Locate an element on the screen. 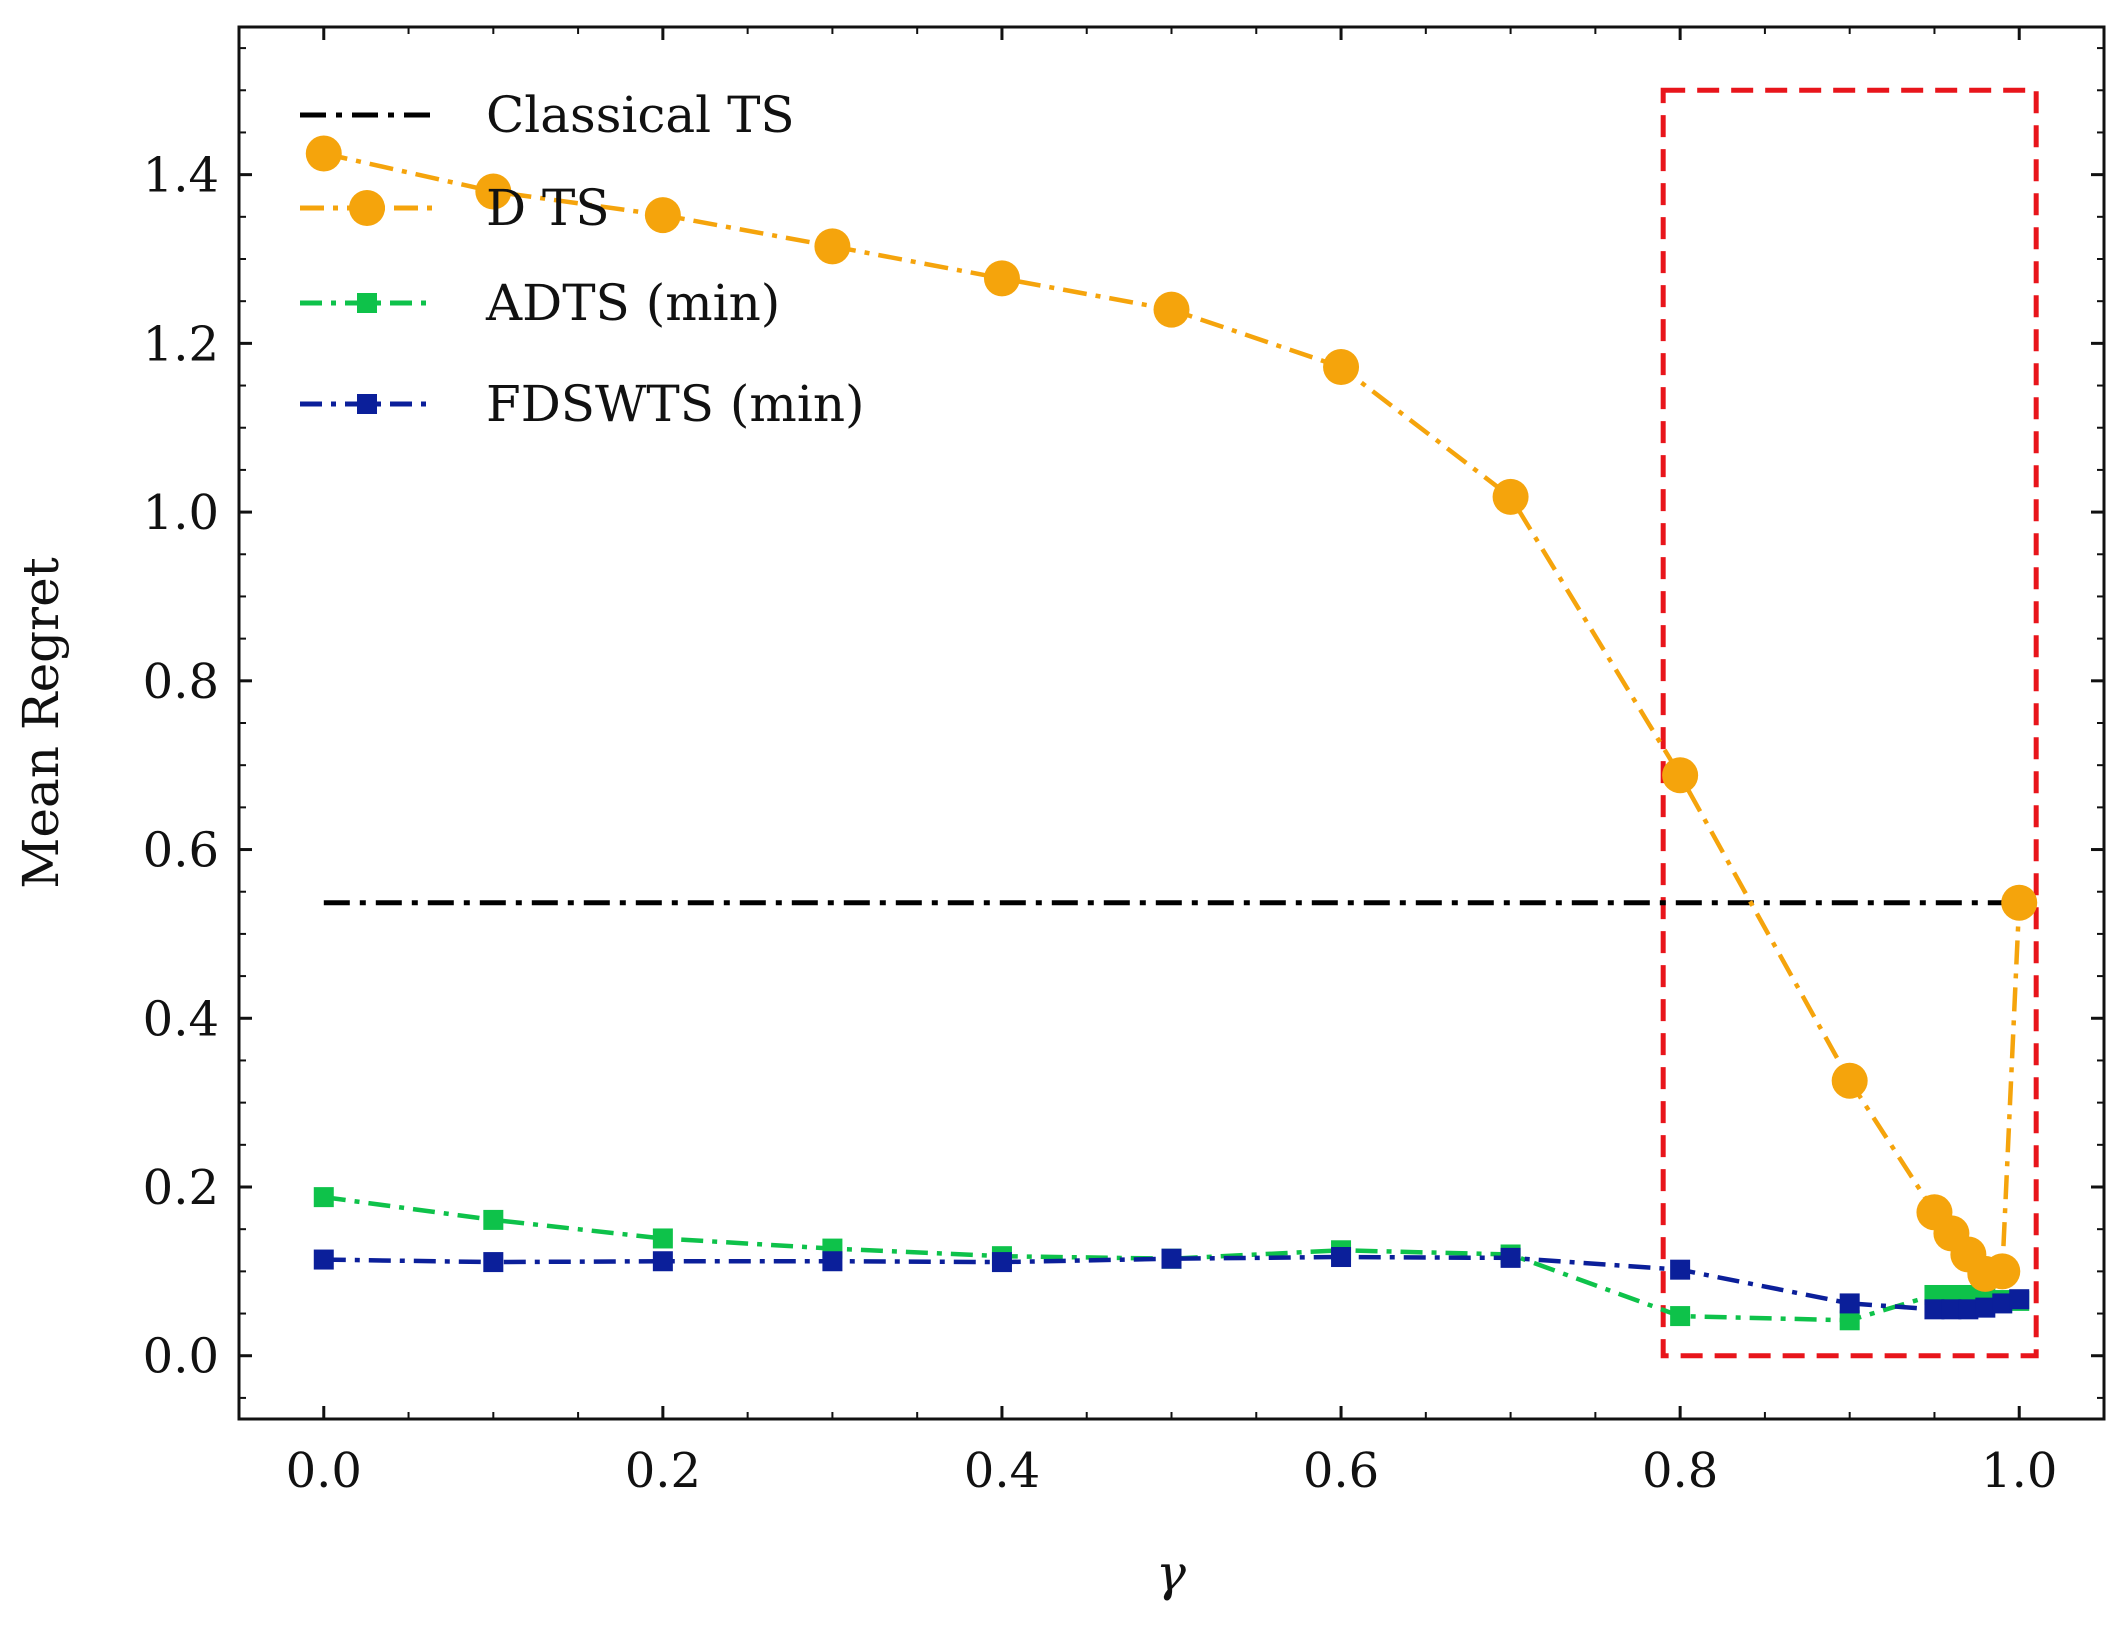  y-tick-label: 1.4 is located at coordinates (181, 176).